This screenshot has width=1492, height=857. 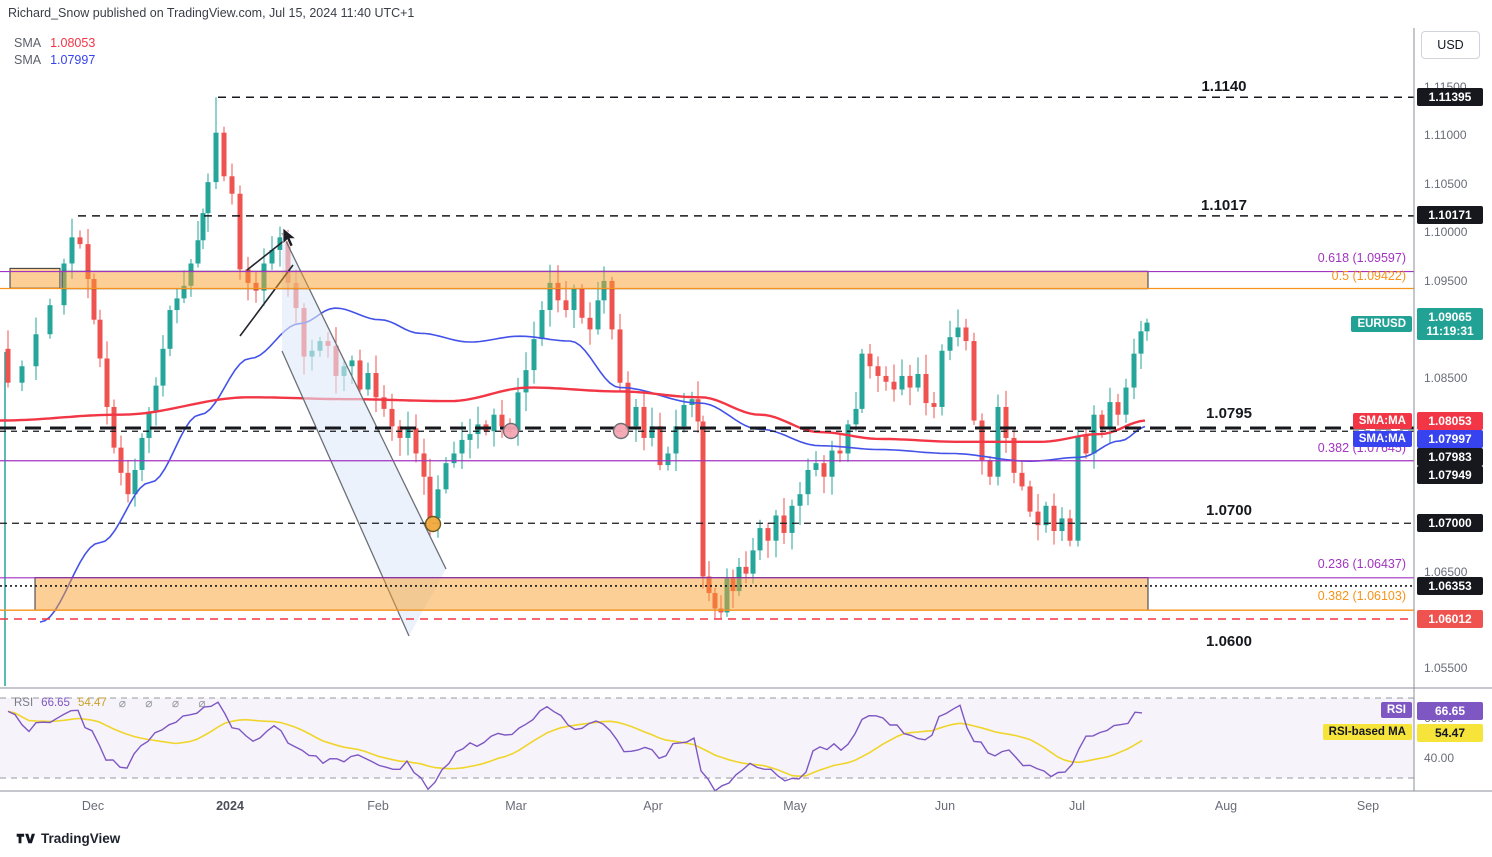 What do you see at coordinates (1450, 523) in the screenshot?
I see `price-axis-badge: 1.07000` at bounding box center [1450, 523].